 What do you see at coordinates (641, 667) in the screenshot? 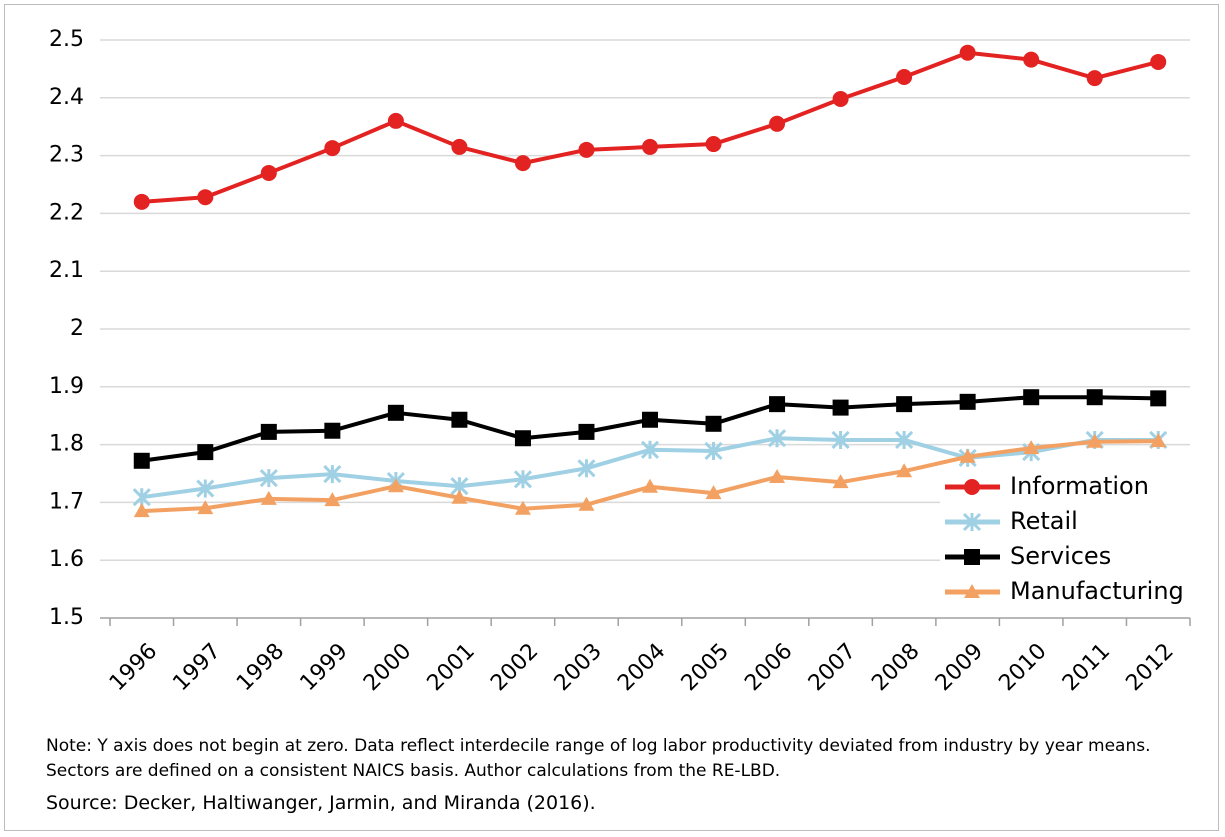
I see `x-tick-label: 2004` at bounding box center [641, 667].